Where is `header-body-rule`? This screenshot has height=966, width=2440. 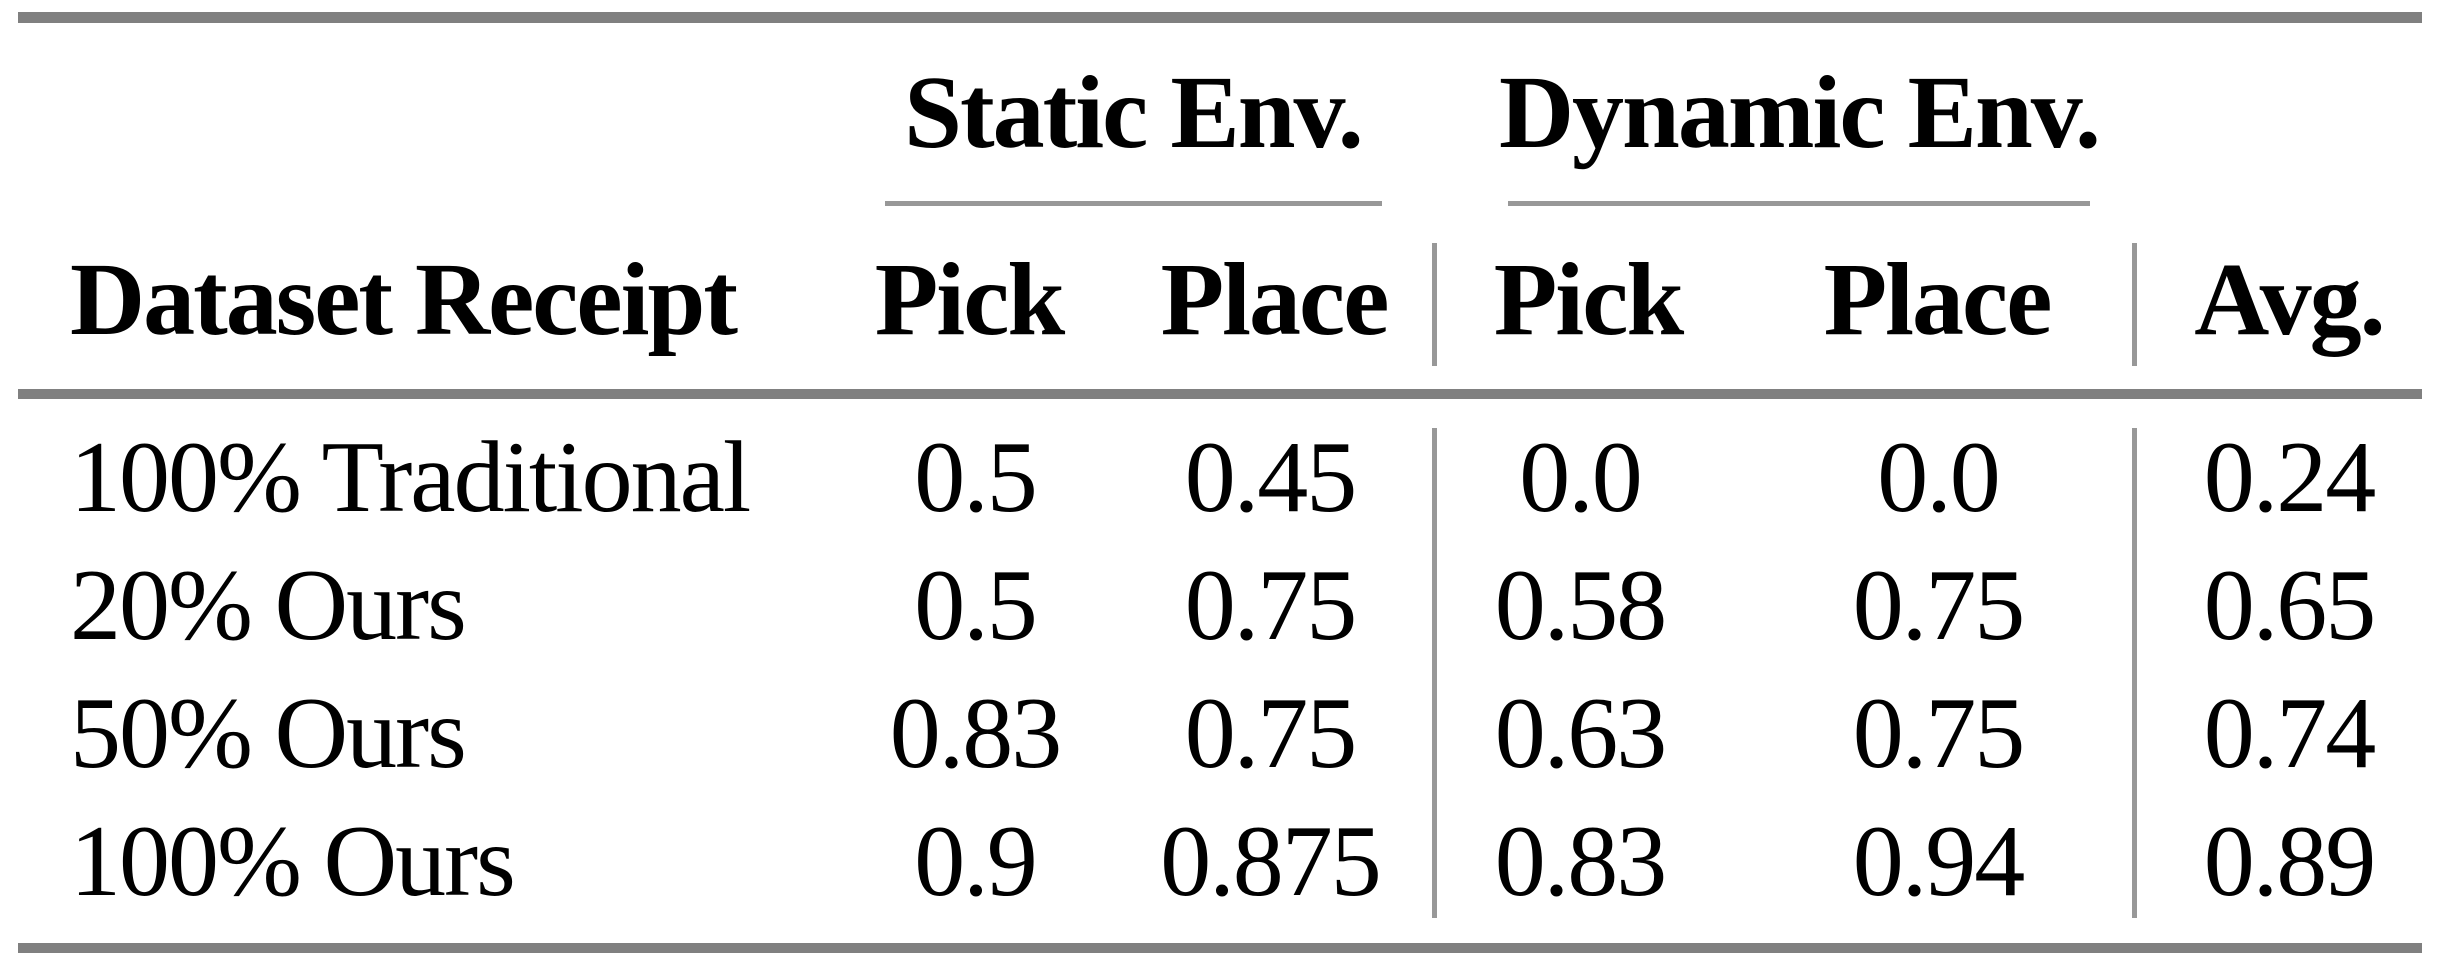
header-body-rule is located at coordinates (1220, 394).